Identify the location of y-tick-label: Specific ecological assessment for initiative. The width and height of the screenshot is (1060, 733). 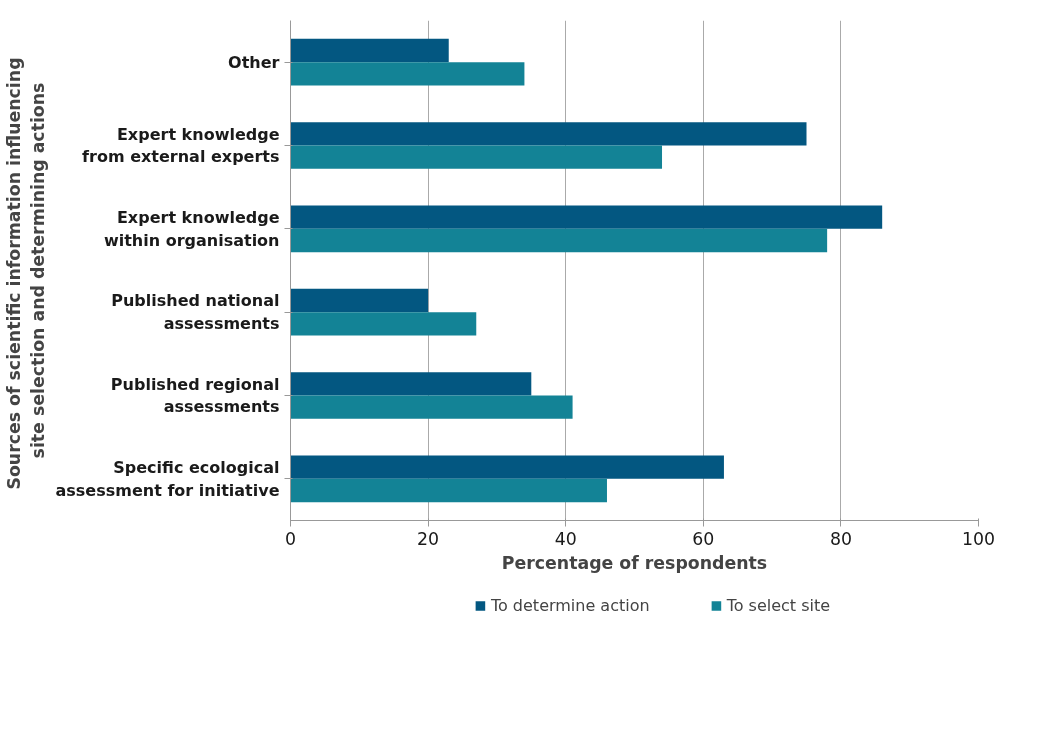
(167, 478).